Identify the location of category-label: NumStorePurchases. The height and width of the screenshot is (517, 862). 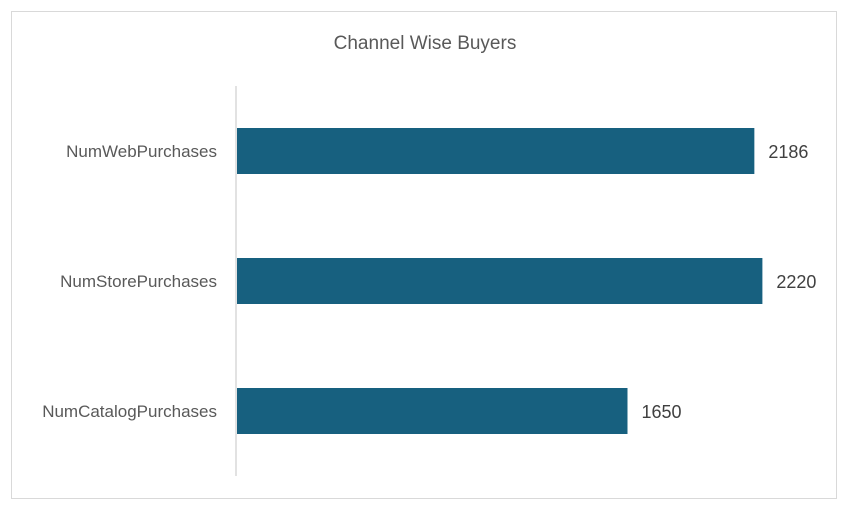
(138, 281).